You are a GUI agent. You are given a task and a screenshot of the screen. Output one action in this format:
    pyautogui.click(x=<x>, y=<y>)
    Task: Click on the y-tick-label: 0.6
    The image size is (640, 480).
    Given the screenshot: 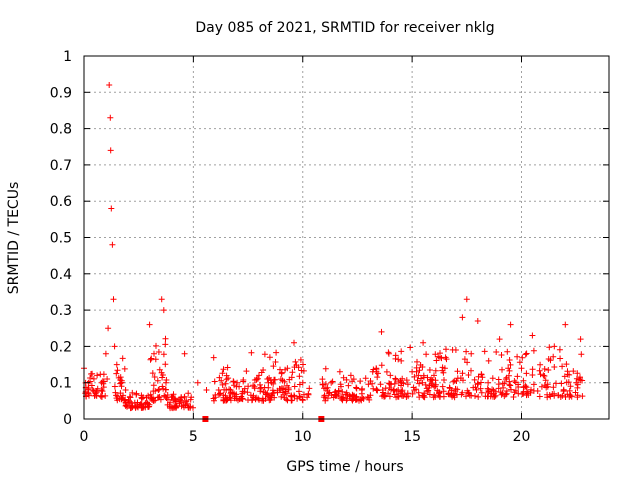 What is the action you would take?
    pyautogui.click(x=61, y=202)
    